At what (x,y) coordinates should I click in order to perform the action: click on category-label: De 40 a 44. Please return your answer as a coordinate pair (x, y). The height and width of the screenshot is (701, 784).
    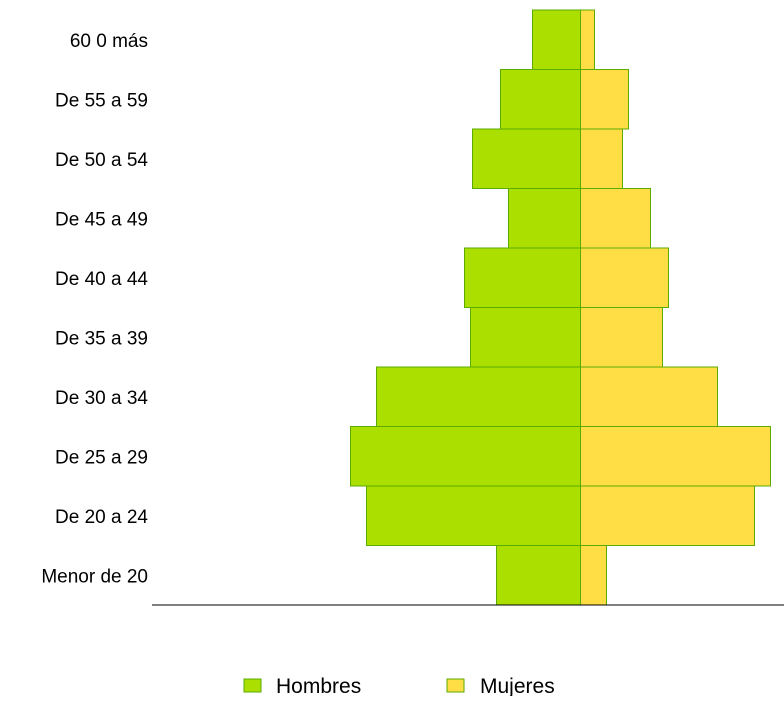
    Looking at the image, I should click on (101, 279).